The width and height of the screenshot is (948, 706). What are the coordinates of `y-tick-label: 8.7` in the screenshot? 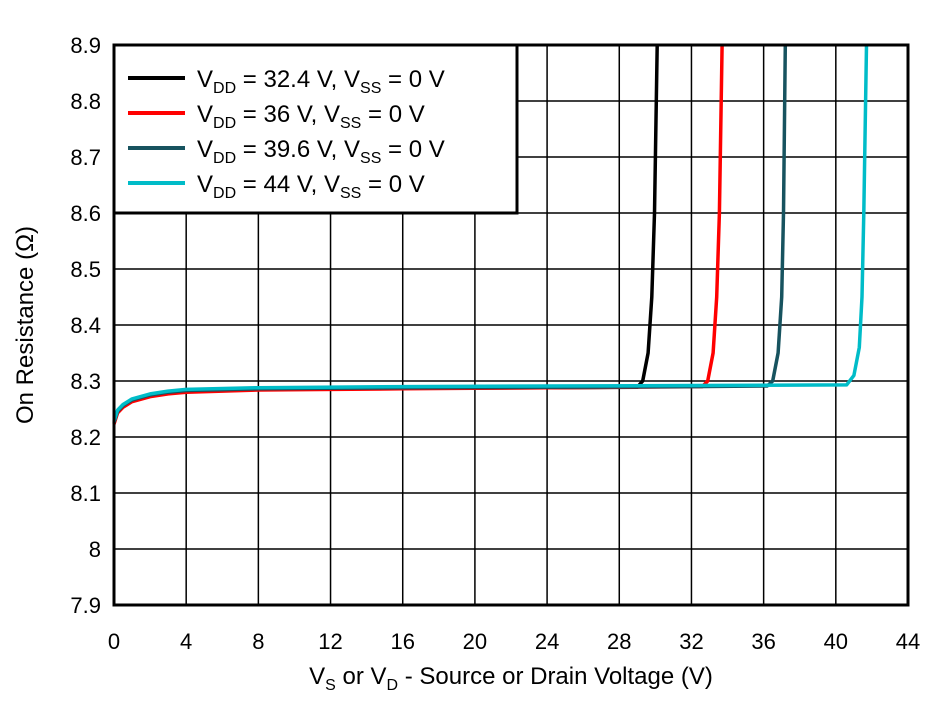 It's located at (85, 157).